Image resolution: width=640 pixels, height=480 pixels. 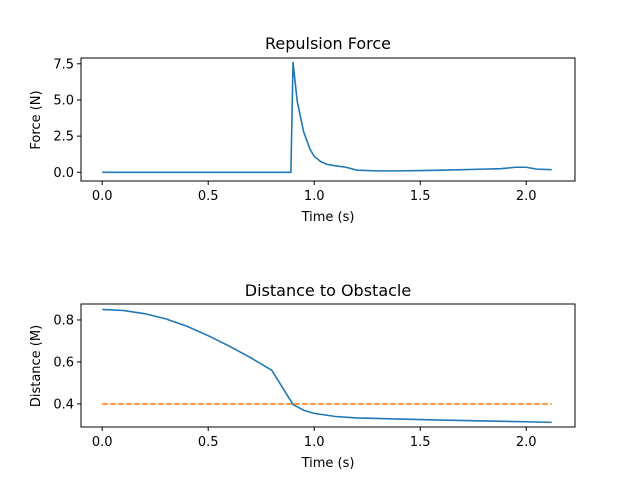 I want to click on force-ytick-label: 2.5, so click(x=63, y=137).